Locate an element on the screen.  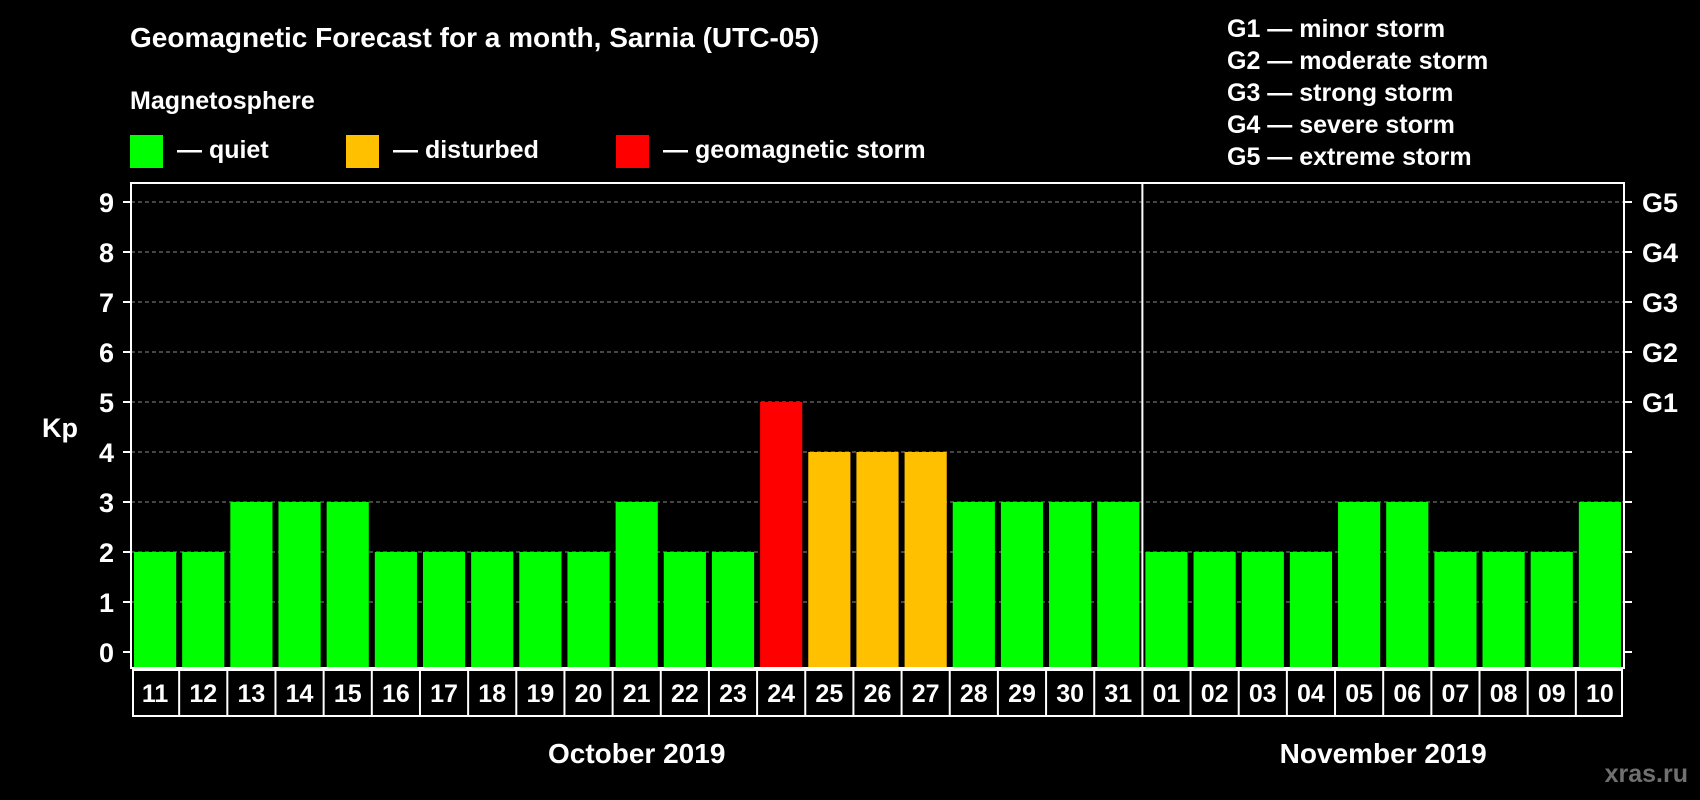
month-label-0: October 2019 is located at coordinates (636, 753).